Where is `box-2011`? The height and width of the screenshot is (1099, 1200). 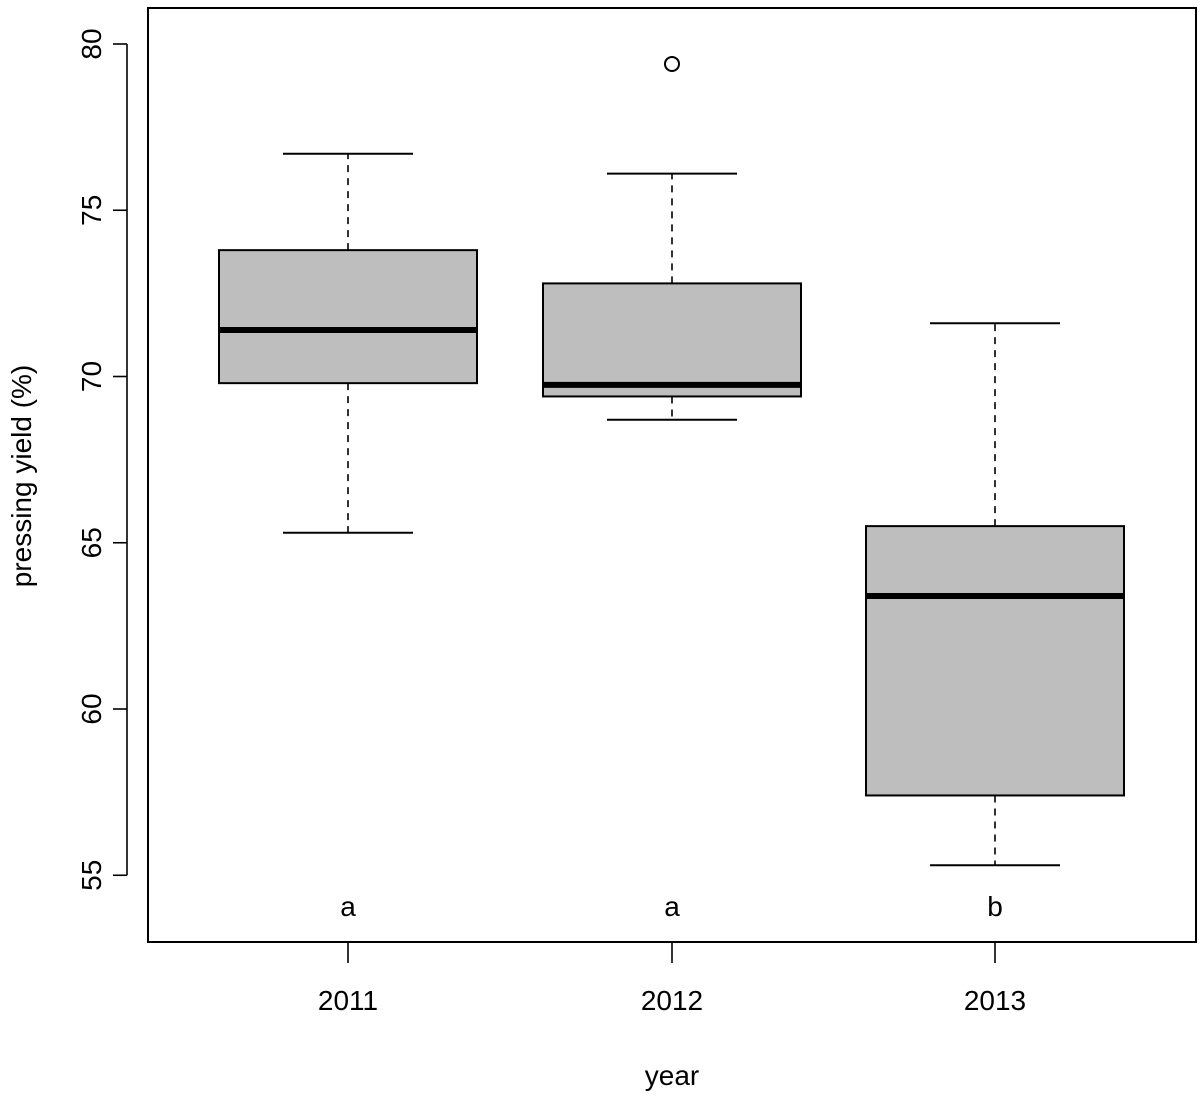 box-2011 is located at coordinates (348, 343).